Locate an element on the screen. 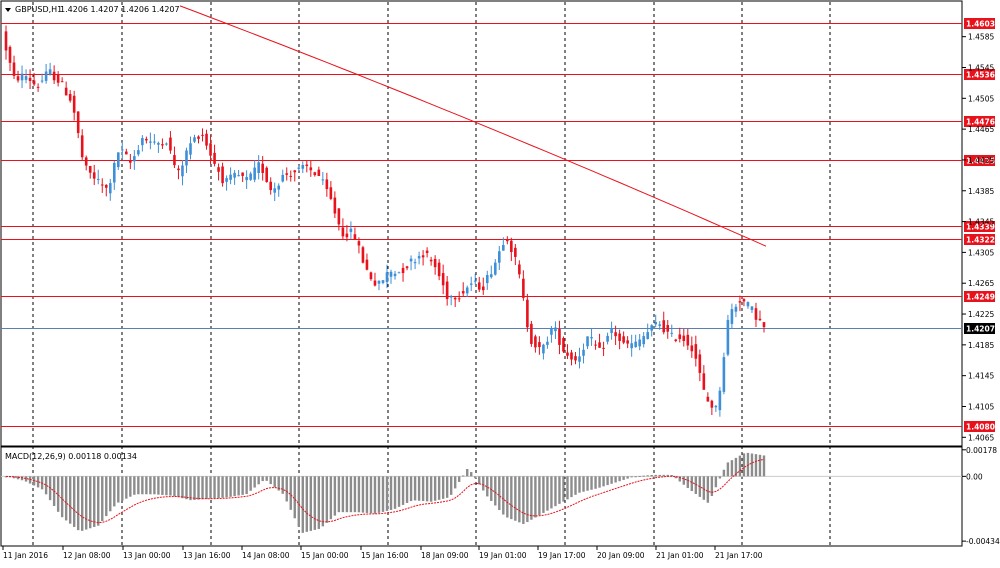  y-tick-label: 1.4545 is located at coordinates (981, 67).